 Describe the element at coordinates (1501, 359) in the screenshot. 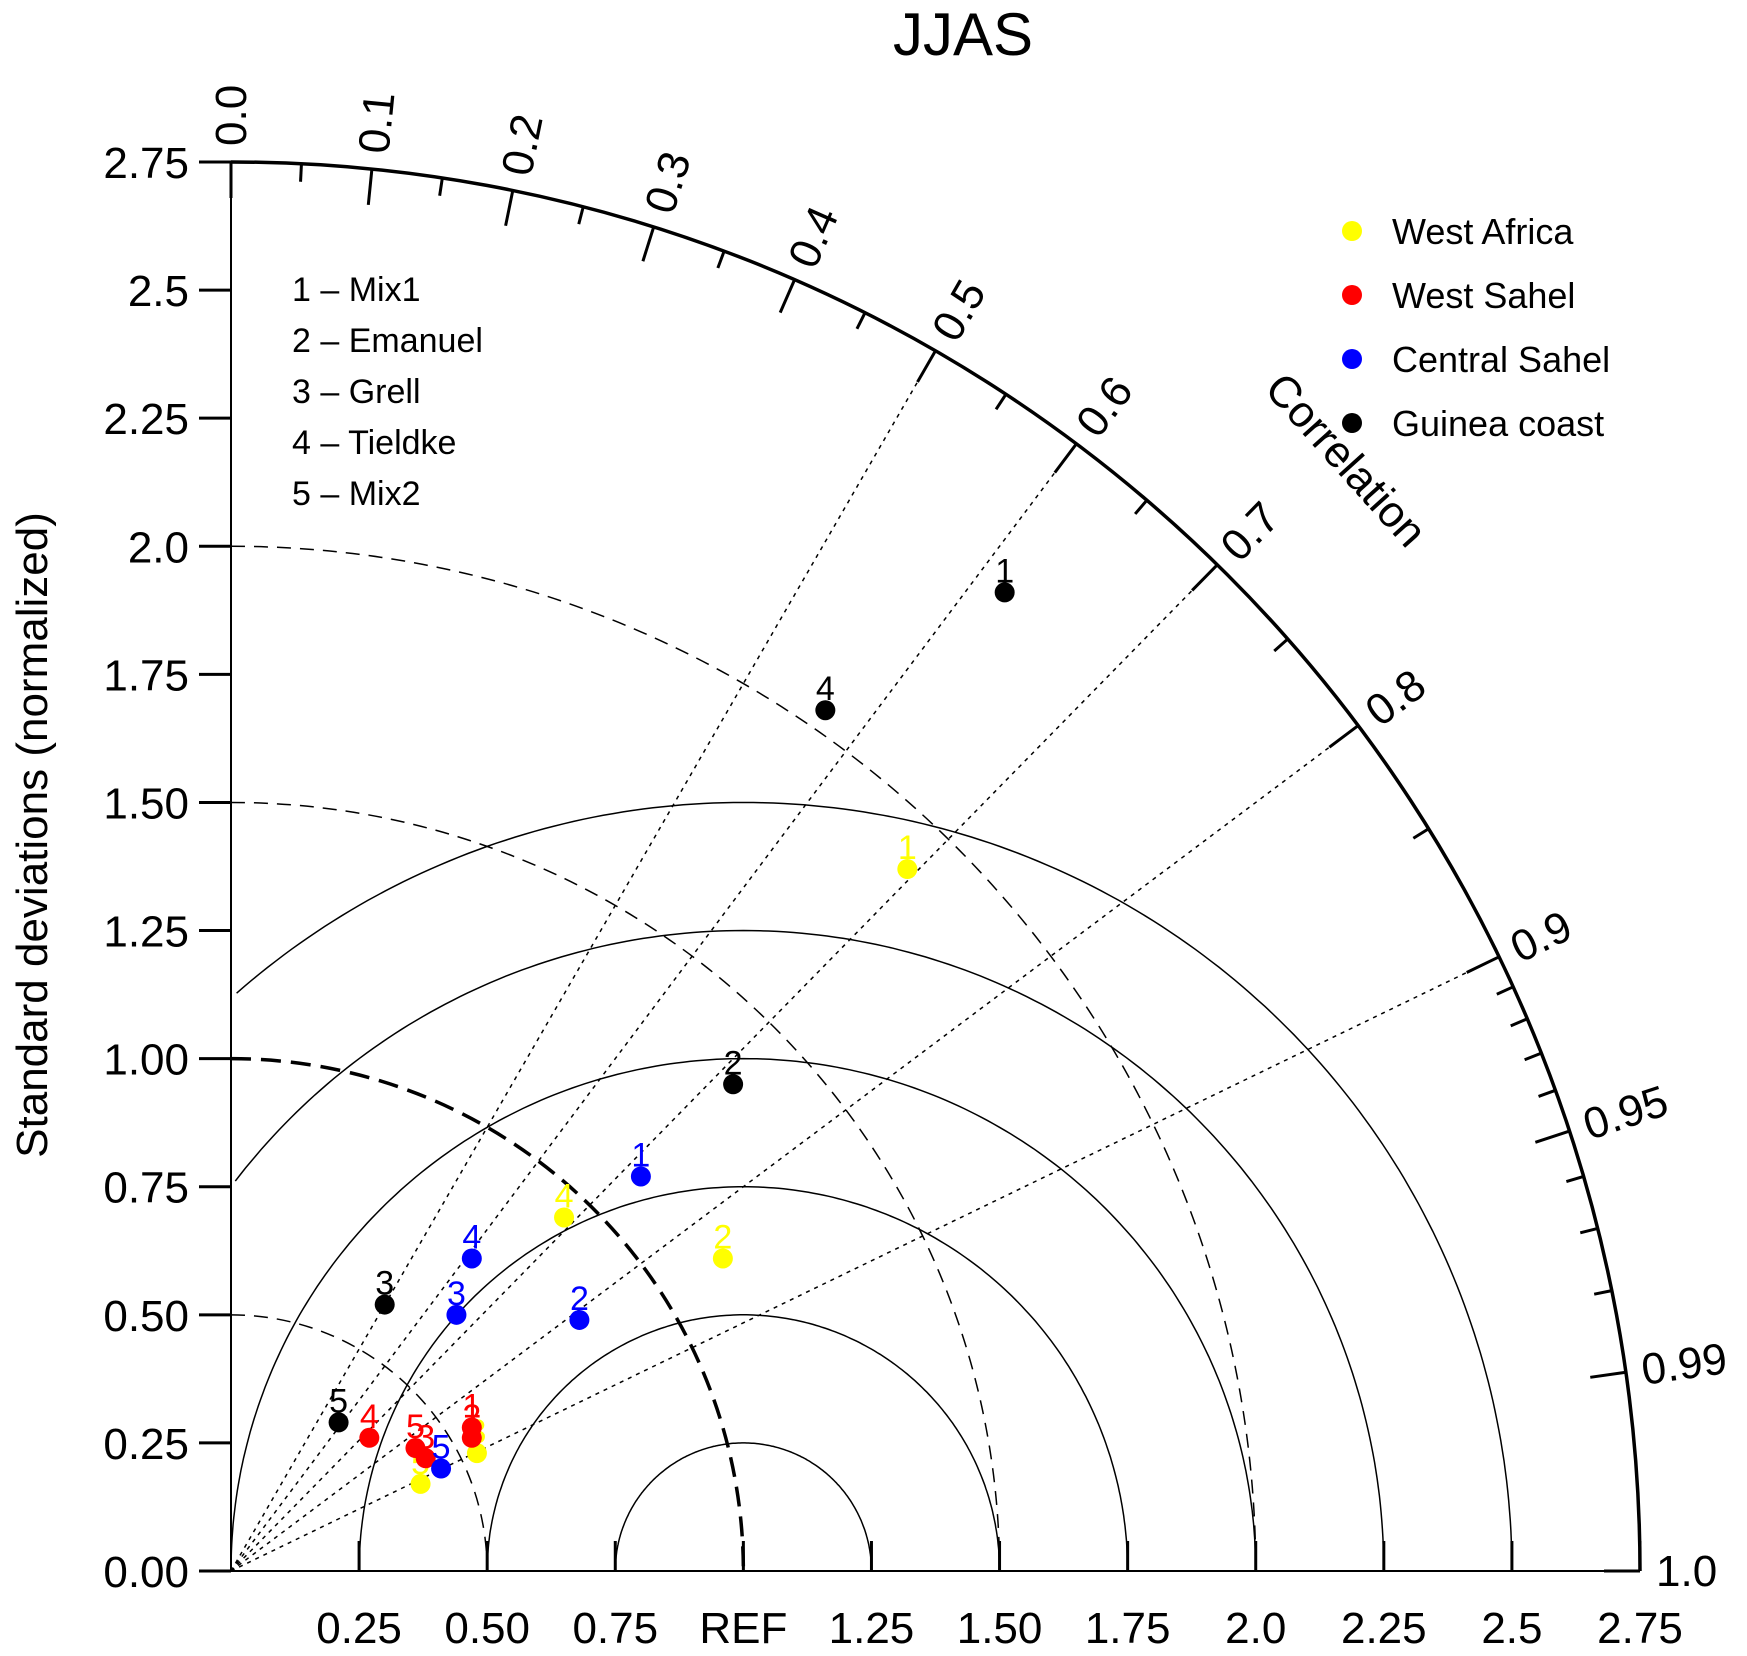

I see `legend-label: Central Sahel` at that location.